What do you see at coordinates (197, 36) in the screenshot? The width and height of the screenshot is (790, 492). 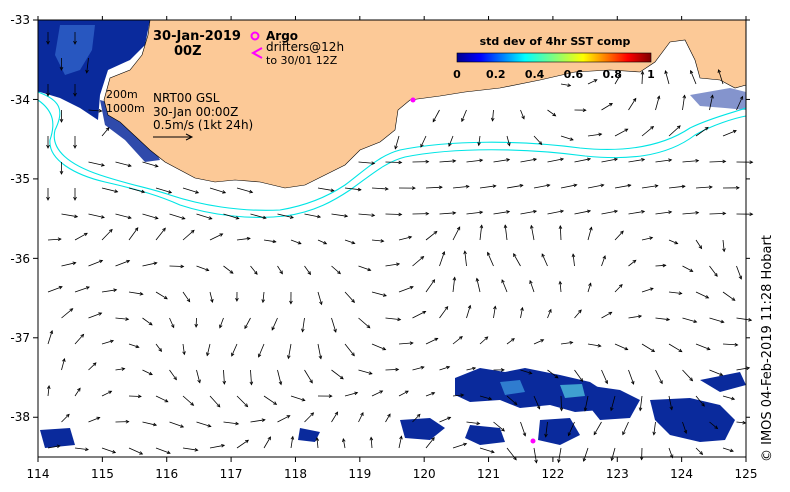 I see `map-date-title: 30-Jan-2019` at bounding box center [197, 36].